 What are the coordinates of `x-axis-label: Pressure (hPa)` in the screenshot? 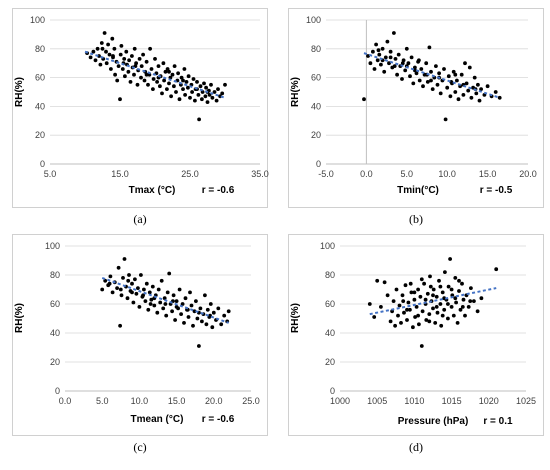 It's located at (433, 421).